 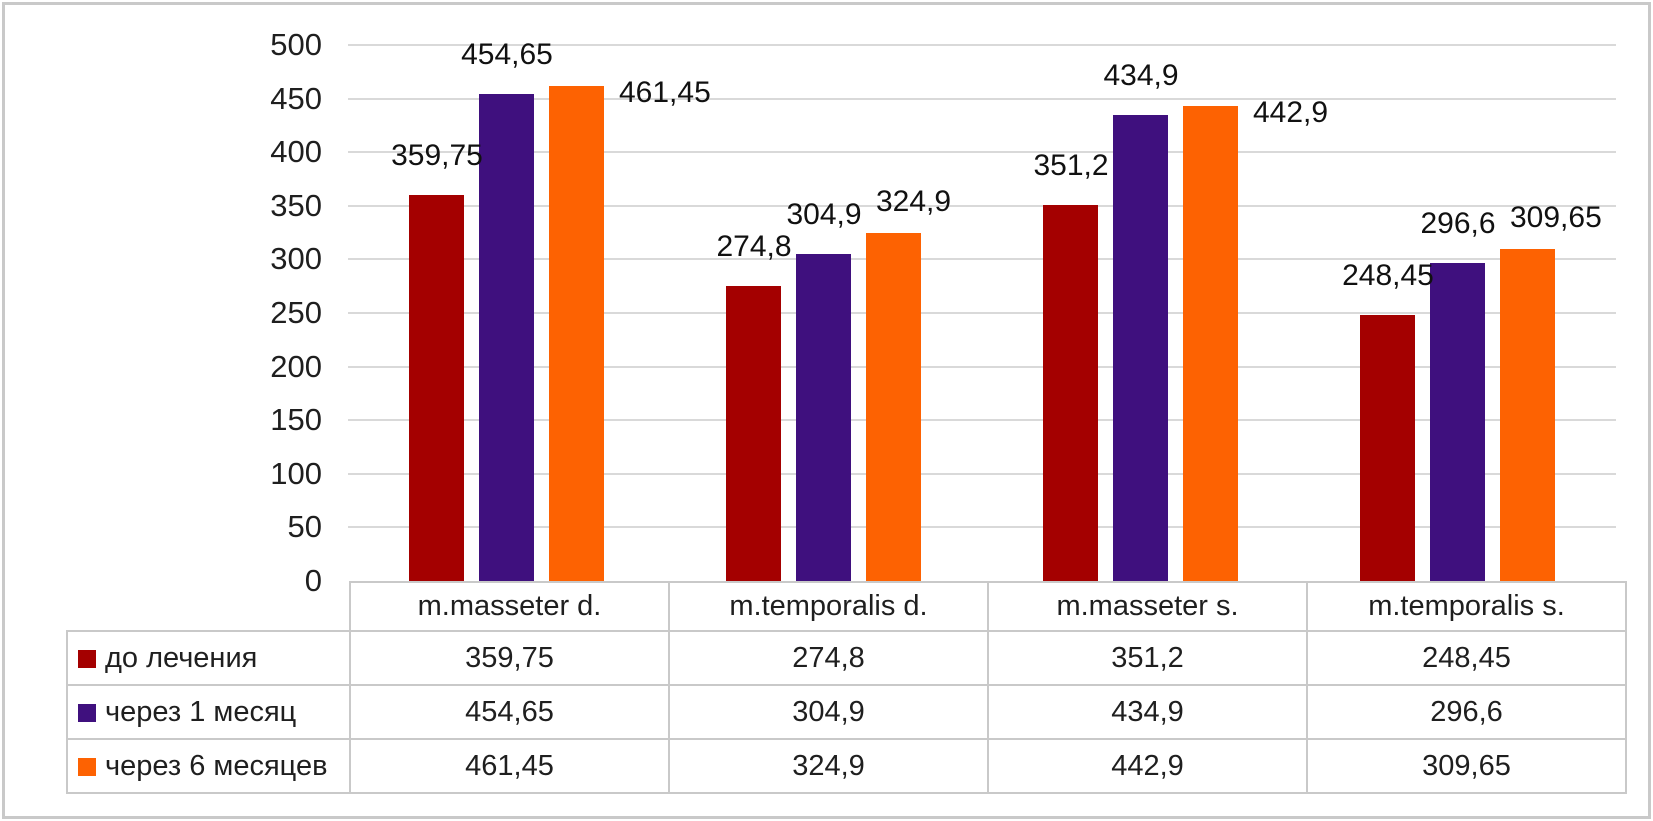 I want to click on table-value-cell: 309,65, so click(x=1466, y=766).